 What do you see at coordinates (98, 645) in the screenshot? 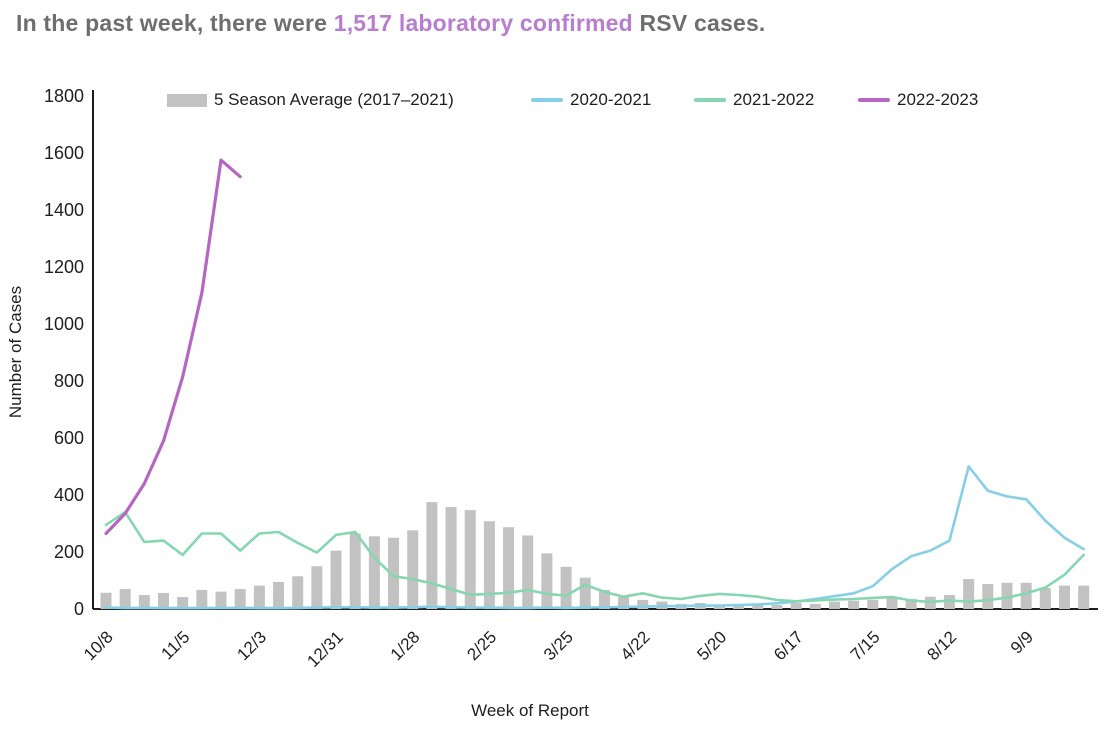
I see `x-tick-label: 10/8` at bounding box center [98, 645].